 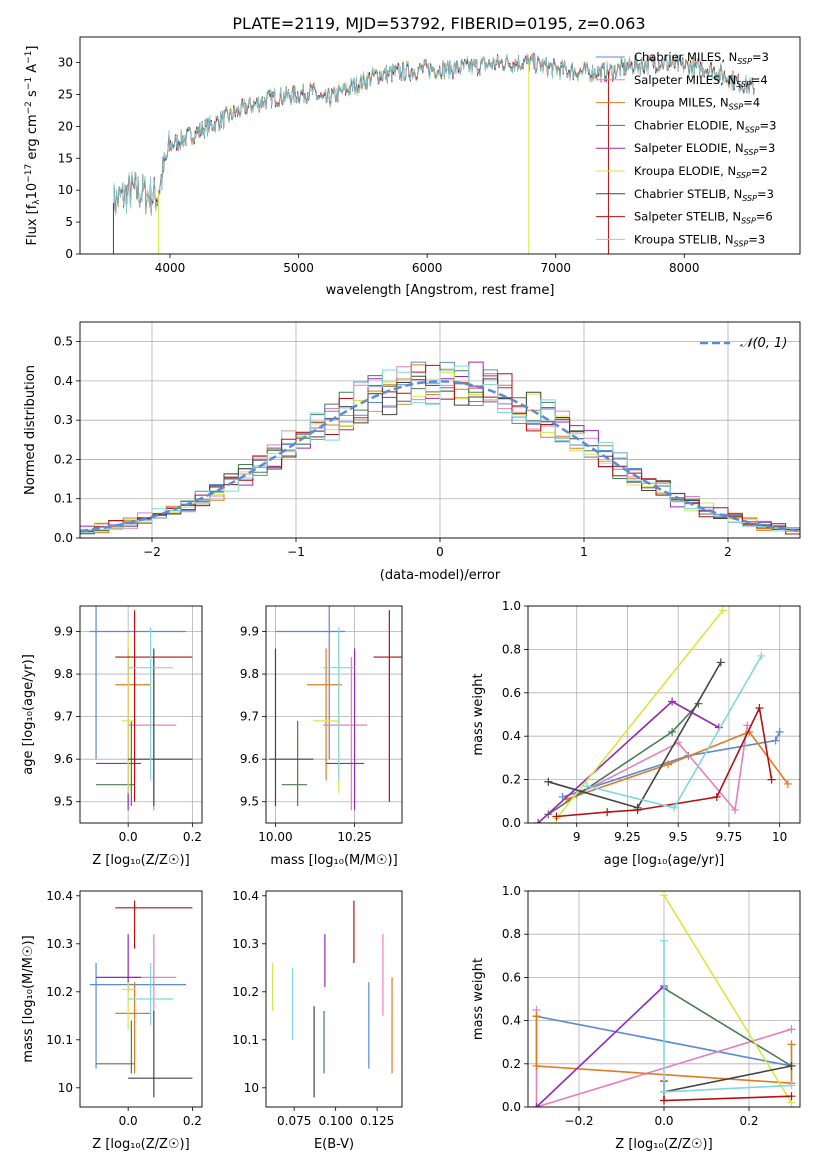 I want to click on legend-label: Chabrier STELIB, NSSP=3, so click(x=704, y=195).